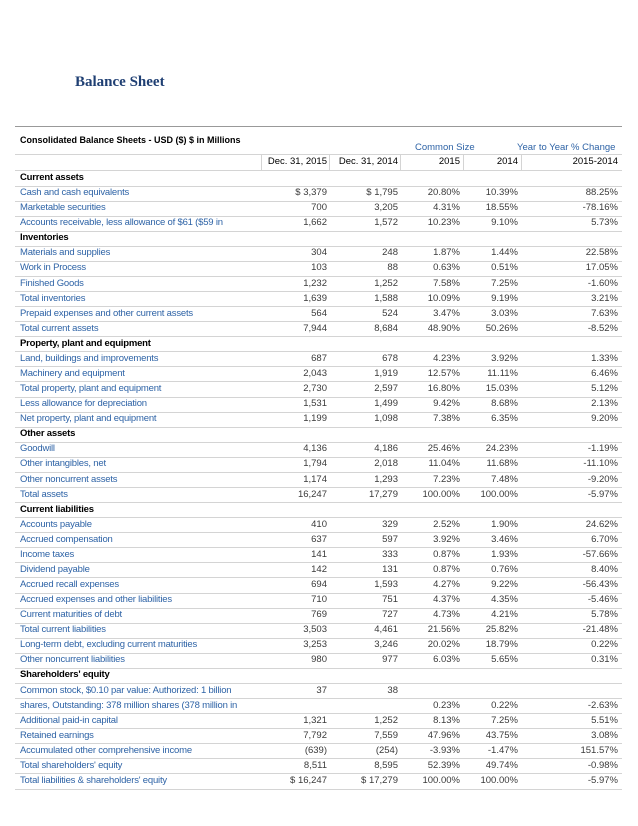  What do you see at coordinates (507, 161) in the screenshot?
I see `column-header: 2014` at bounding box center [507, 161].